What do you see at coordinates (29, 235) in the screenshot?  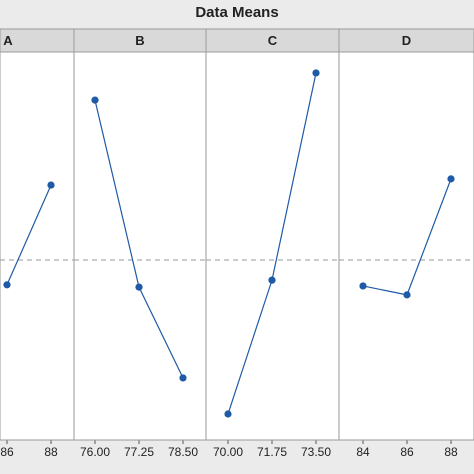 I see `series-line` at bounding box center [29, 235].